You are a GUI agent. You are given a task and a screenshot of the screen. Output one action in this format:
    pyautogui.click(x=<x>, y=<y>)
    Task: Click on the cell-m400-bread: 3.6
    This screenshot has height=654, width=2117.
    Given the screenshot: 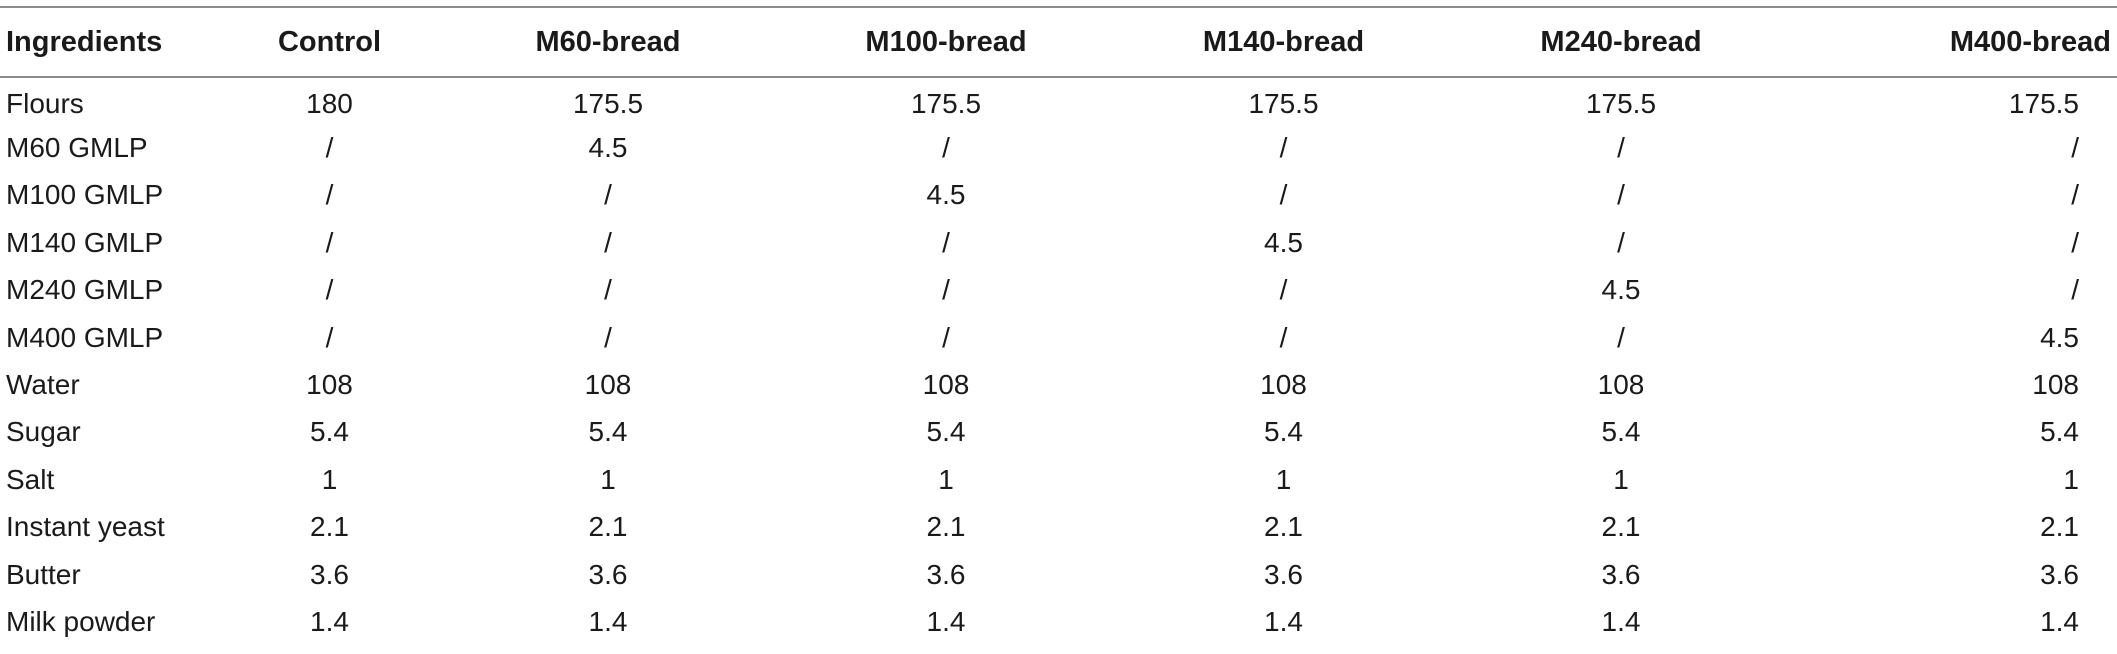 What is the action you would take?
    pyautogui.click(x=2059, y=574)
    